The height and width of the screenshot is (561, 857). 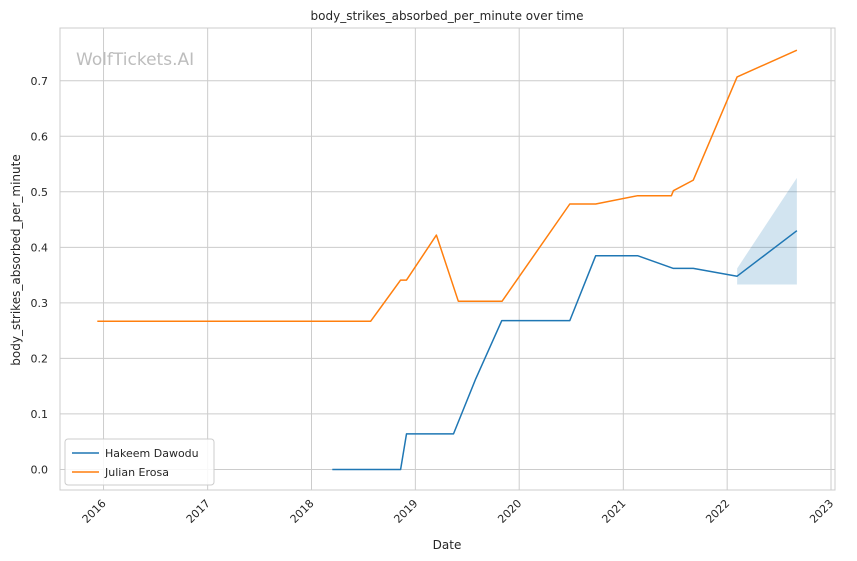 What do you see at coordinates (40, 136) in the screenshot?
I see `y-tick-label: 0.6` at bounding box center [40, 136].